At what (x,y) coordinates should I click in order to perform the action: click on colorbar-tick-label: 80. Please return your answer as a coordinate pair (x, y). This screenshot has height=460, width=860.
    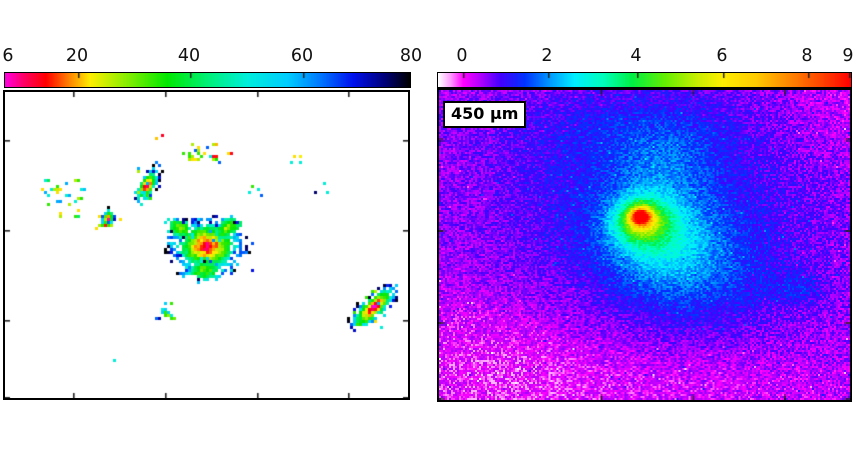
    Looking at the image, I should click on (411, 56).